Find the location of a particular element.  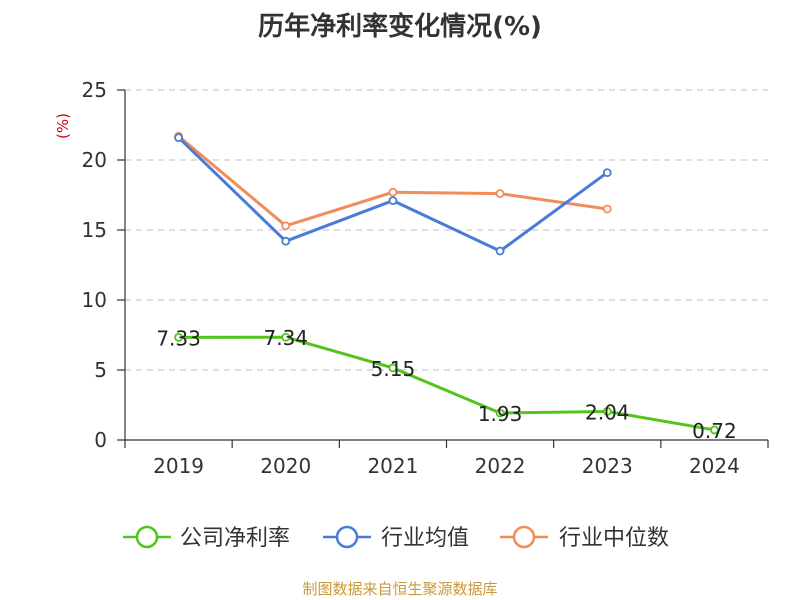

x-tick-label: 2021 is located at coordinates (392, 466).